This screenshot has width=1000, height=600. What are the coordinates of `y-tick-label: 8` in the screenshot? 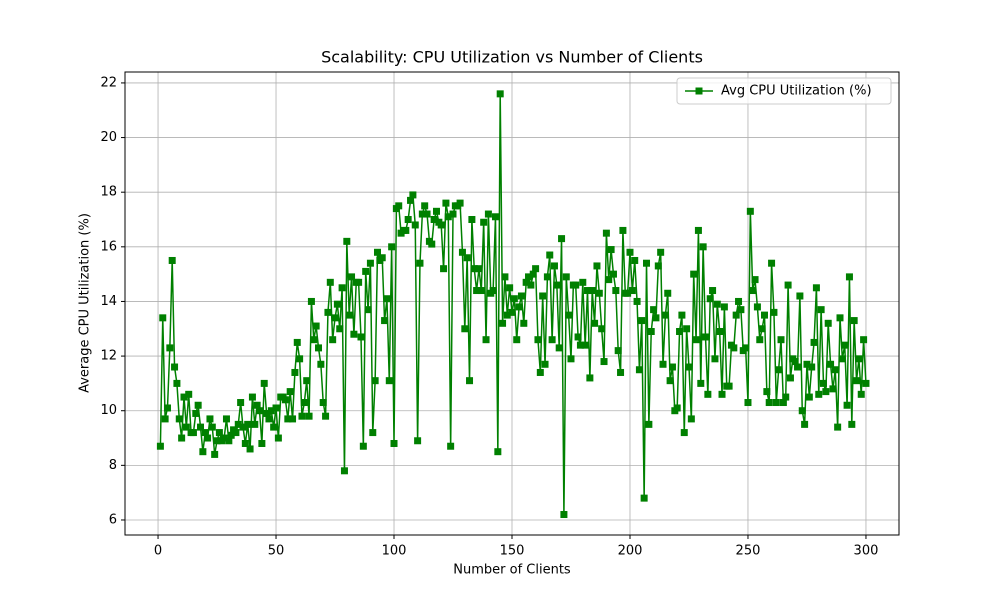 It's located at (113, 465).